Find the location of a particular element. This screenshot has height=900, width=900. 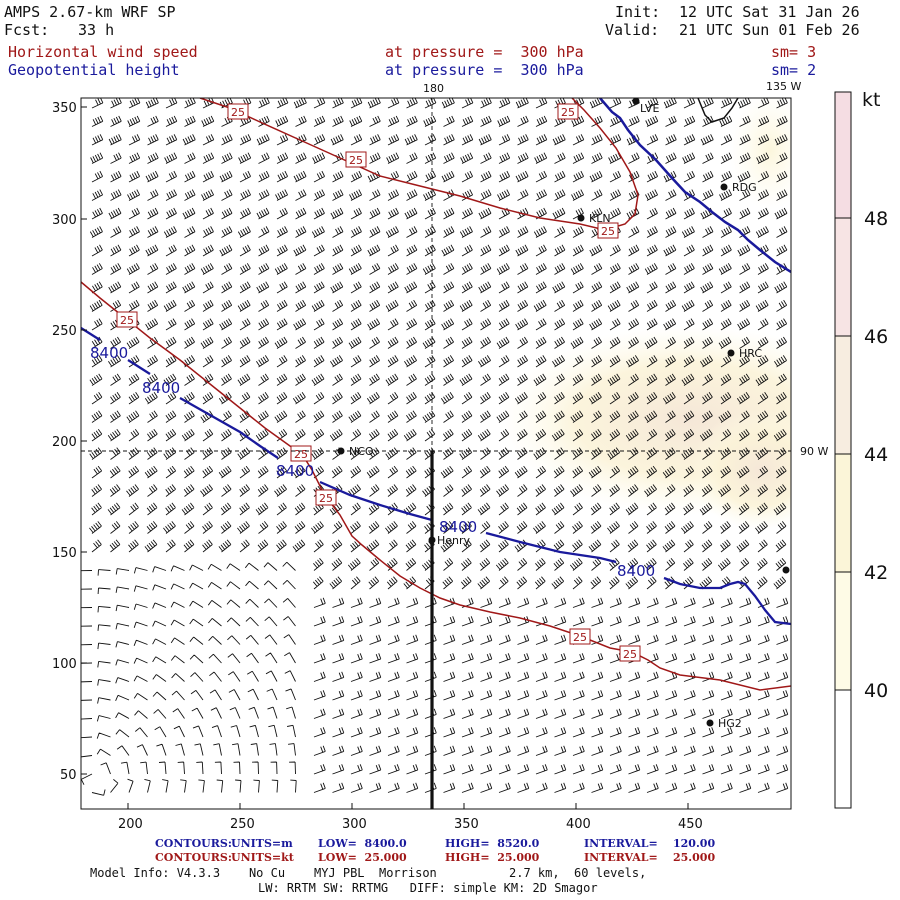

wind-speed-shading-main is located at coordinates (645, 420).